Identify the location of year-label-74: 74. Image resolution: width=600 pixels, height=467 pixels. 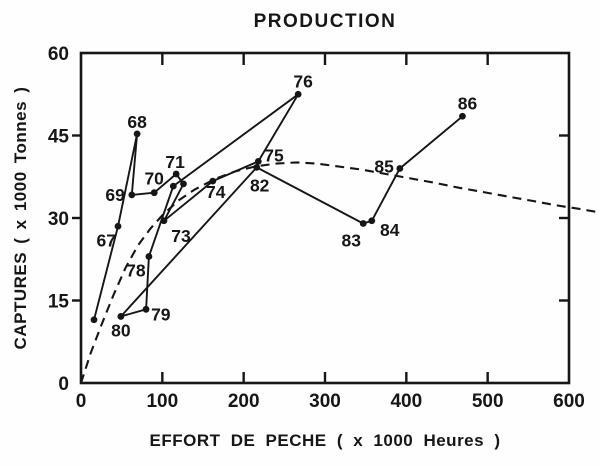
(216, 192).